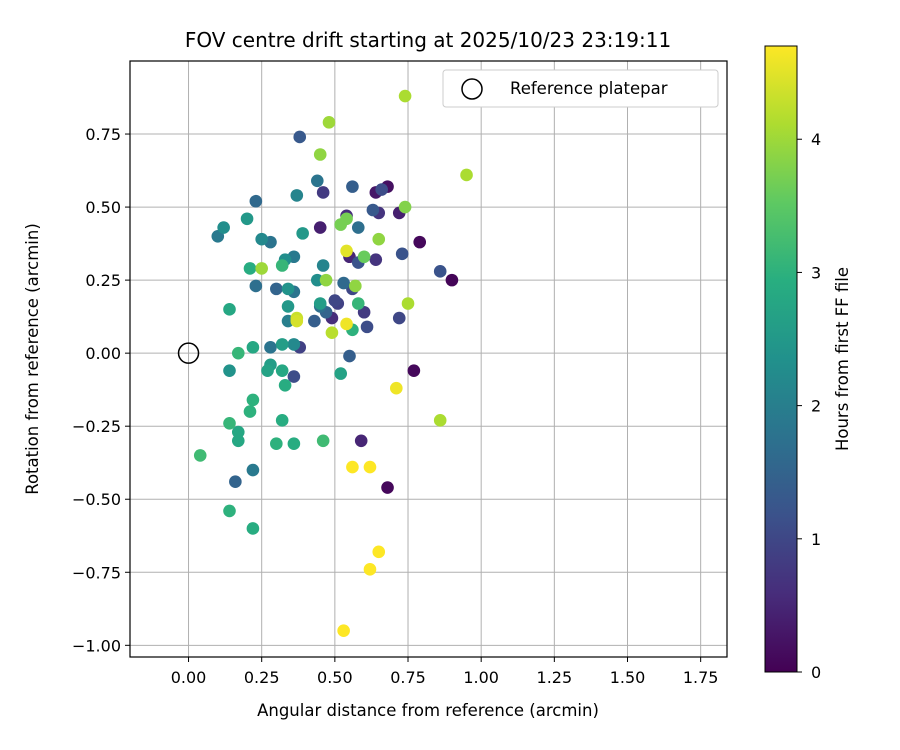 The height and width of the screenshot is (750, 900). Describe the element at coordinates (816, 406) in the screenshot. I see `colorbar-tick-label: 2` at that location.